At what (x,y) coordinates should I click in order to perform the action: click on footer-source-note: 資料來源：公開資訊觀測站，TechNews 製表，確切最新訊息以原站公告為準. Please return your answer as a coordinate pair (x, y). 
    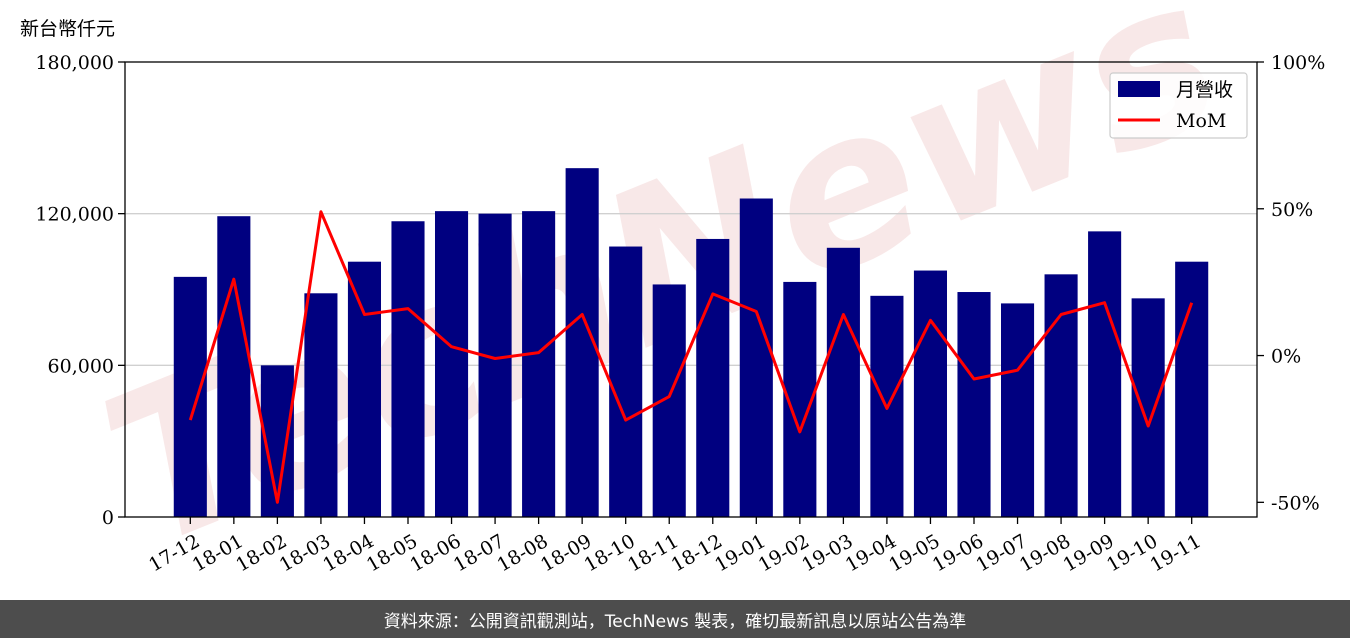
    Looking at the image, I should click on (675, 619).